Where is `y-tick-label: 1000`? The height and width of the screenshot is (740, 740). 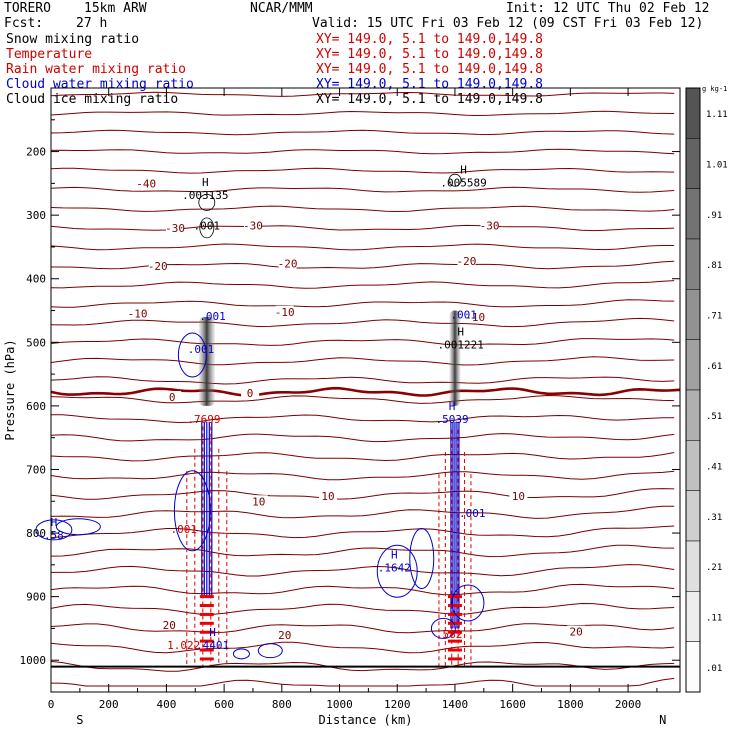
y-tick-label: 1000 is located at coordinates (33, 660).